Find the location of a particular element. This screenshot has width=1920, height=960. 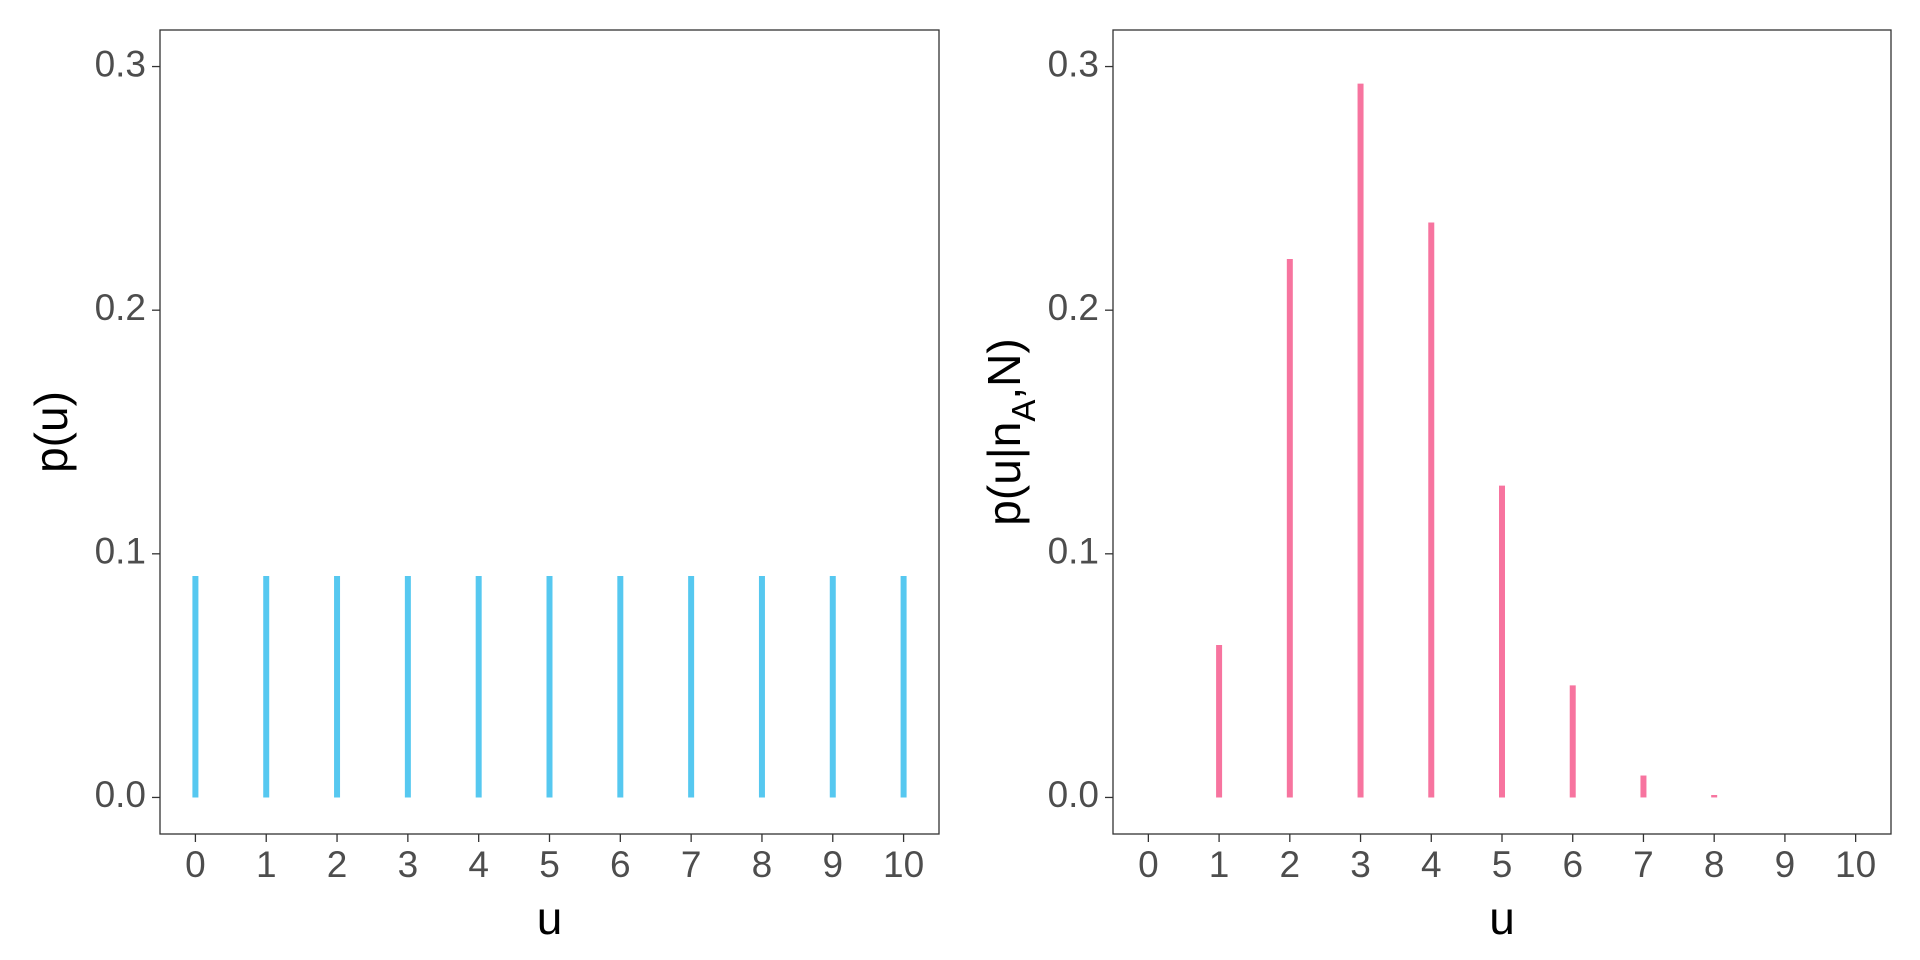

y-axis-label: p(u) is located at coordinates (51, 432).